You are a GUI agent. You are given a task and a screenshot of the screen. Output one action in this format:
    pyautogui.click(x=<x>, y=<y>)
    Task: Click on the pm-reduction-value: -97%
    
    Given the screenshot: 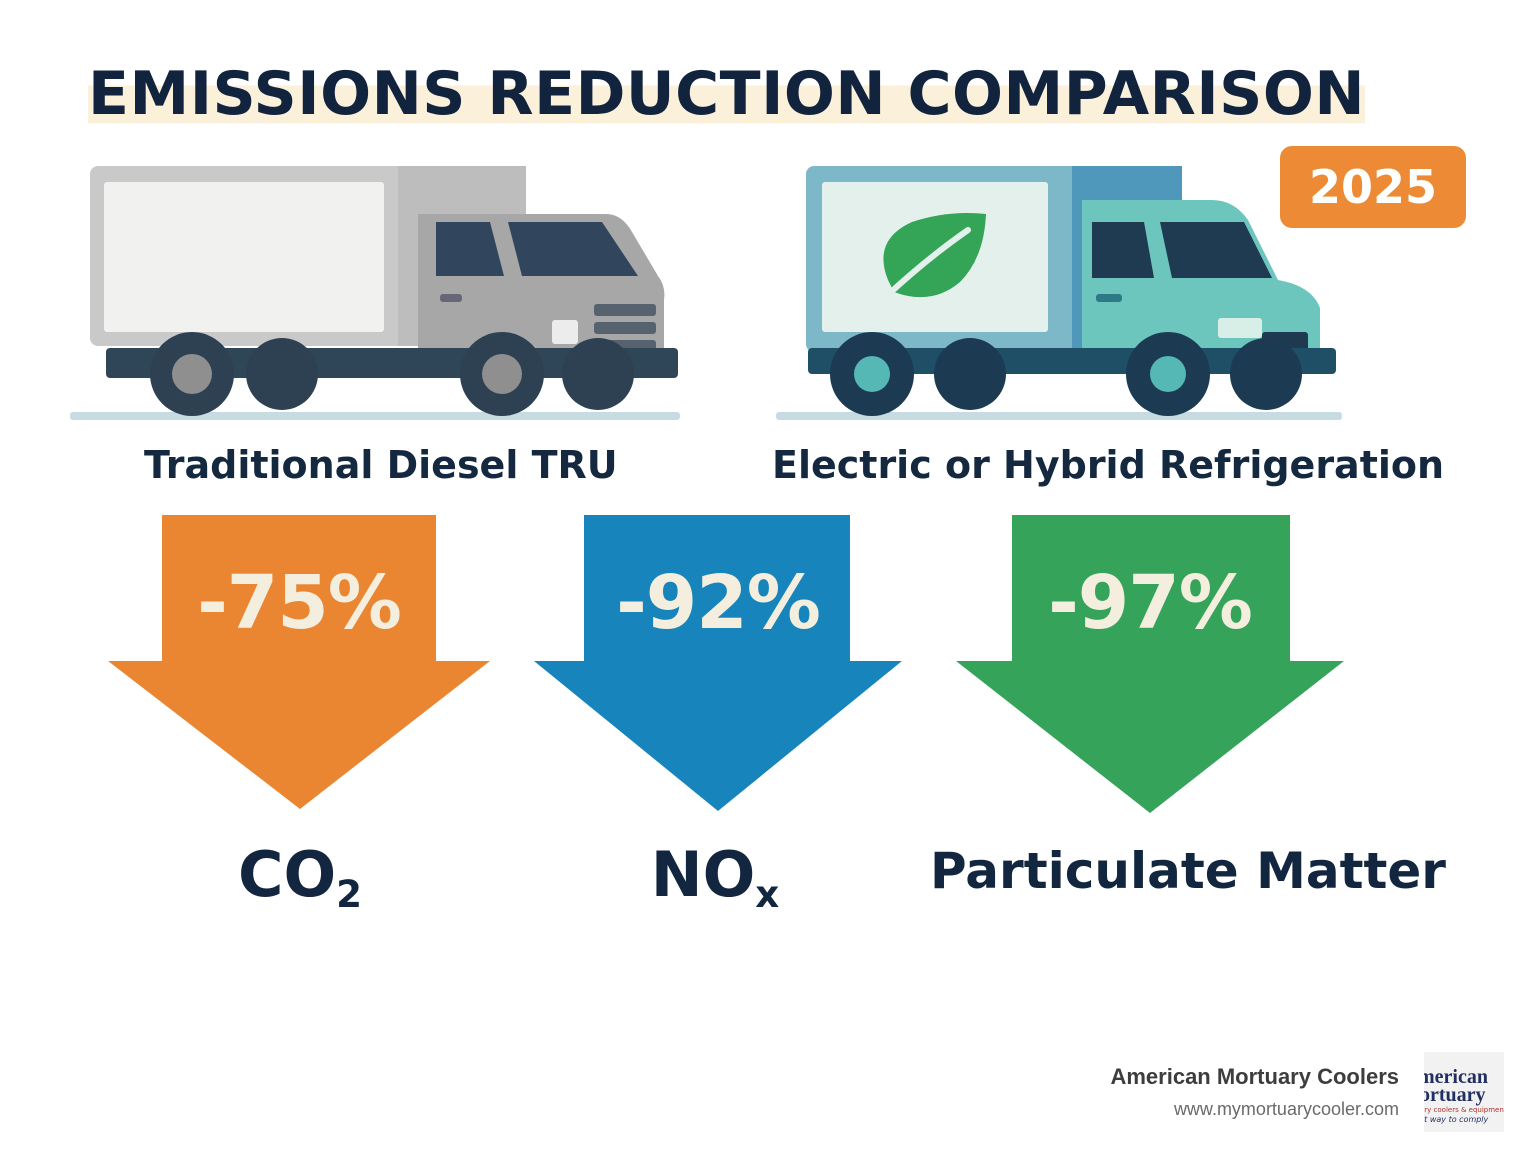 What is the action you would take?
    pyautogui.click(x=1150, y=603)
    